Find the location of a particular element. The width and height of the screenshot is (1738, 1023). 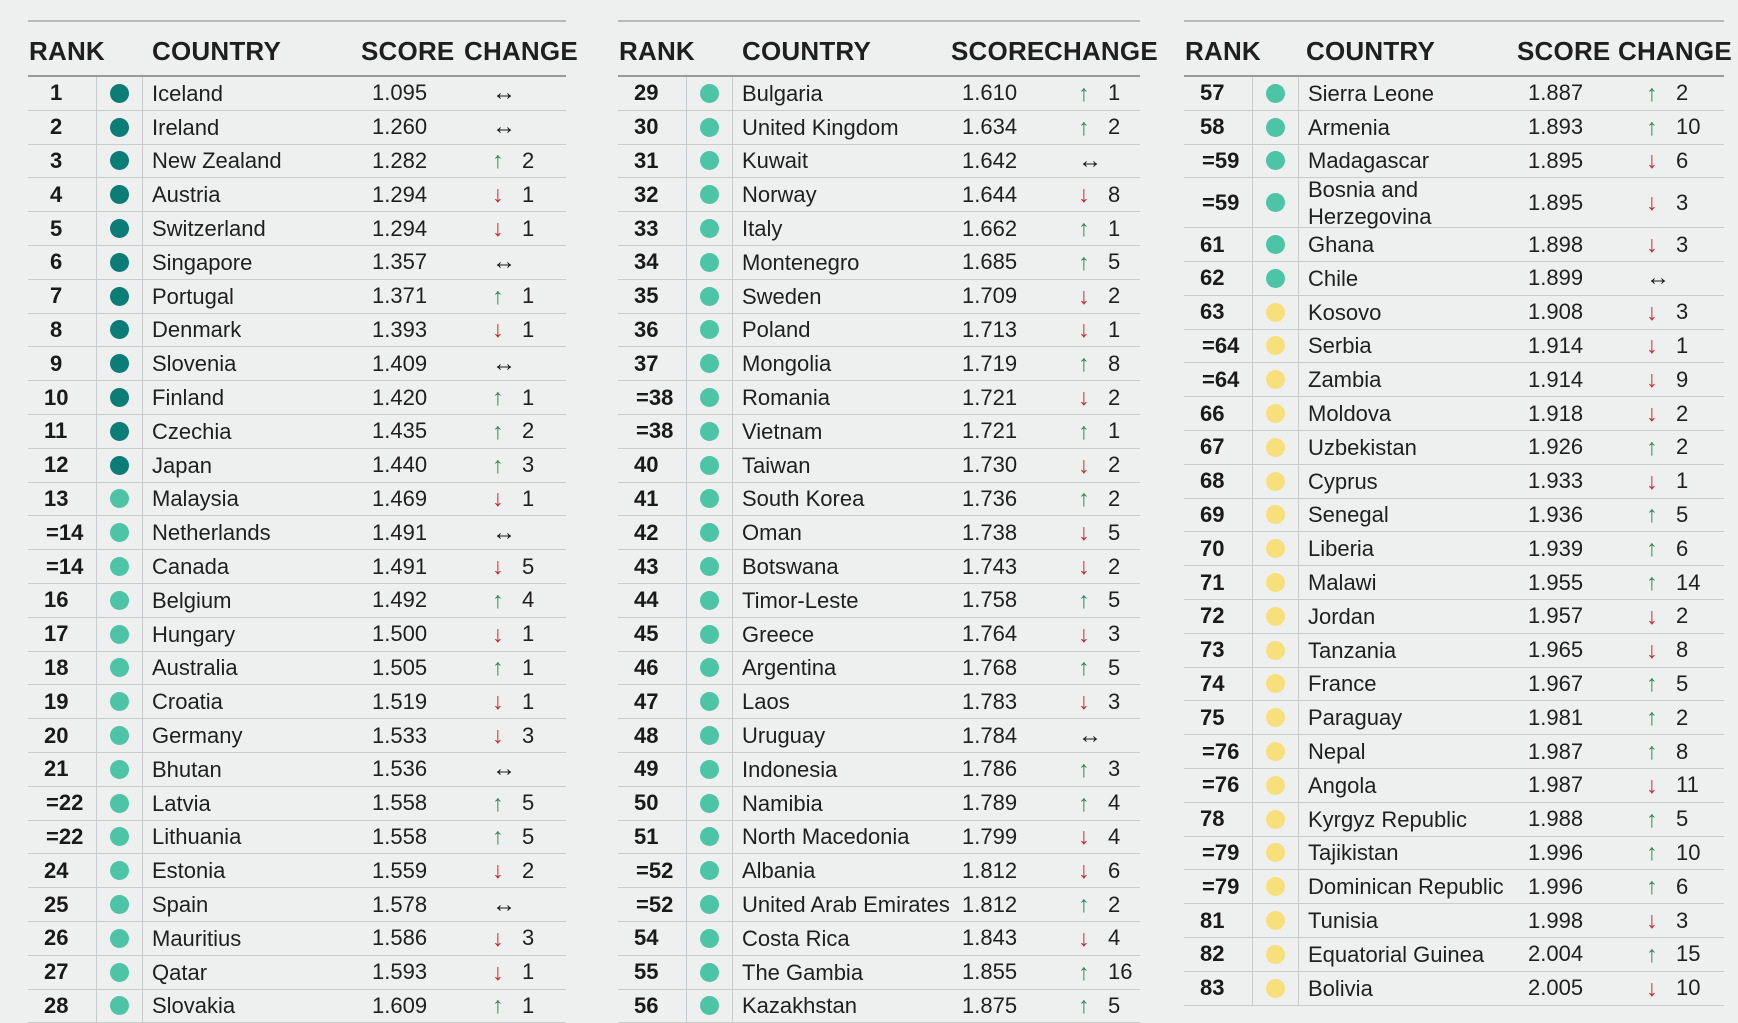

rank-value: =14 is located at coordinates (65, 566).